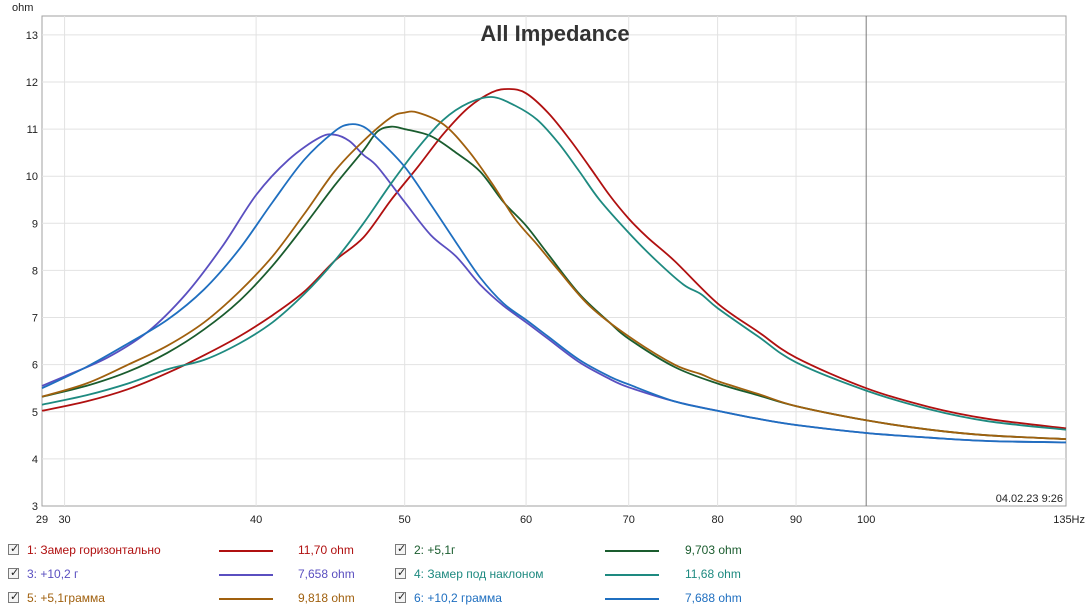 This screenshot has width=1090, height=612. I want to click on y-tick-label: 6, so click(35, 366).